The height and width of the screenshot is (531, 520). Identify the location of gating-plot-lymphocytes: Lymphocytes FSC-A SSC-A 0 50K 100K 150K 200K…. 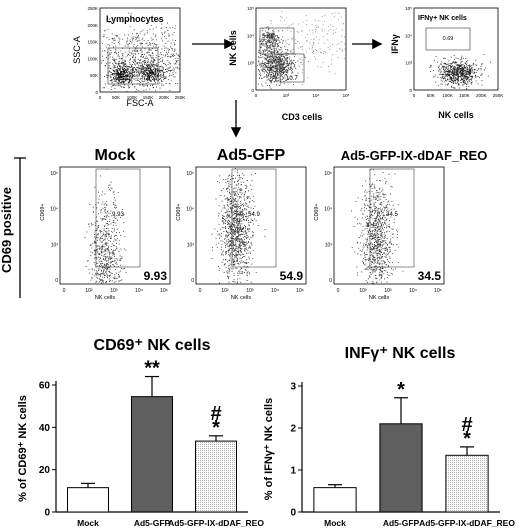
(128, 57).